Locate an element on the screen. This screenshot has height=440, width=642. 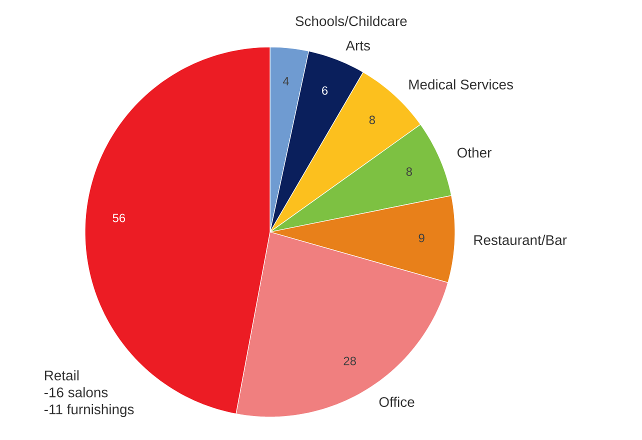
slice-label: Retail is located at coordinates (61, 375).